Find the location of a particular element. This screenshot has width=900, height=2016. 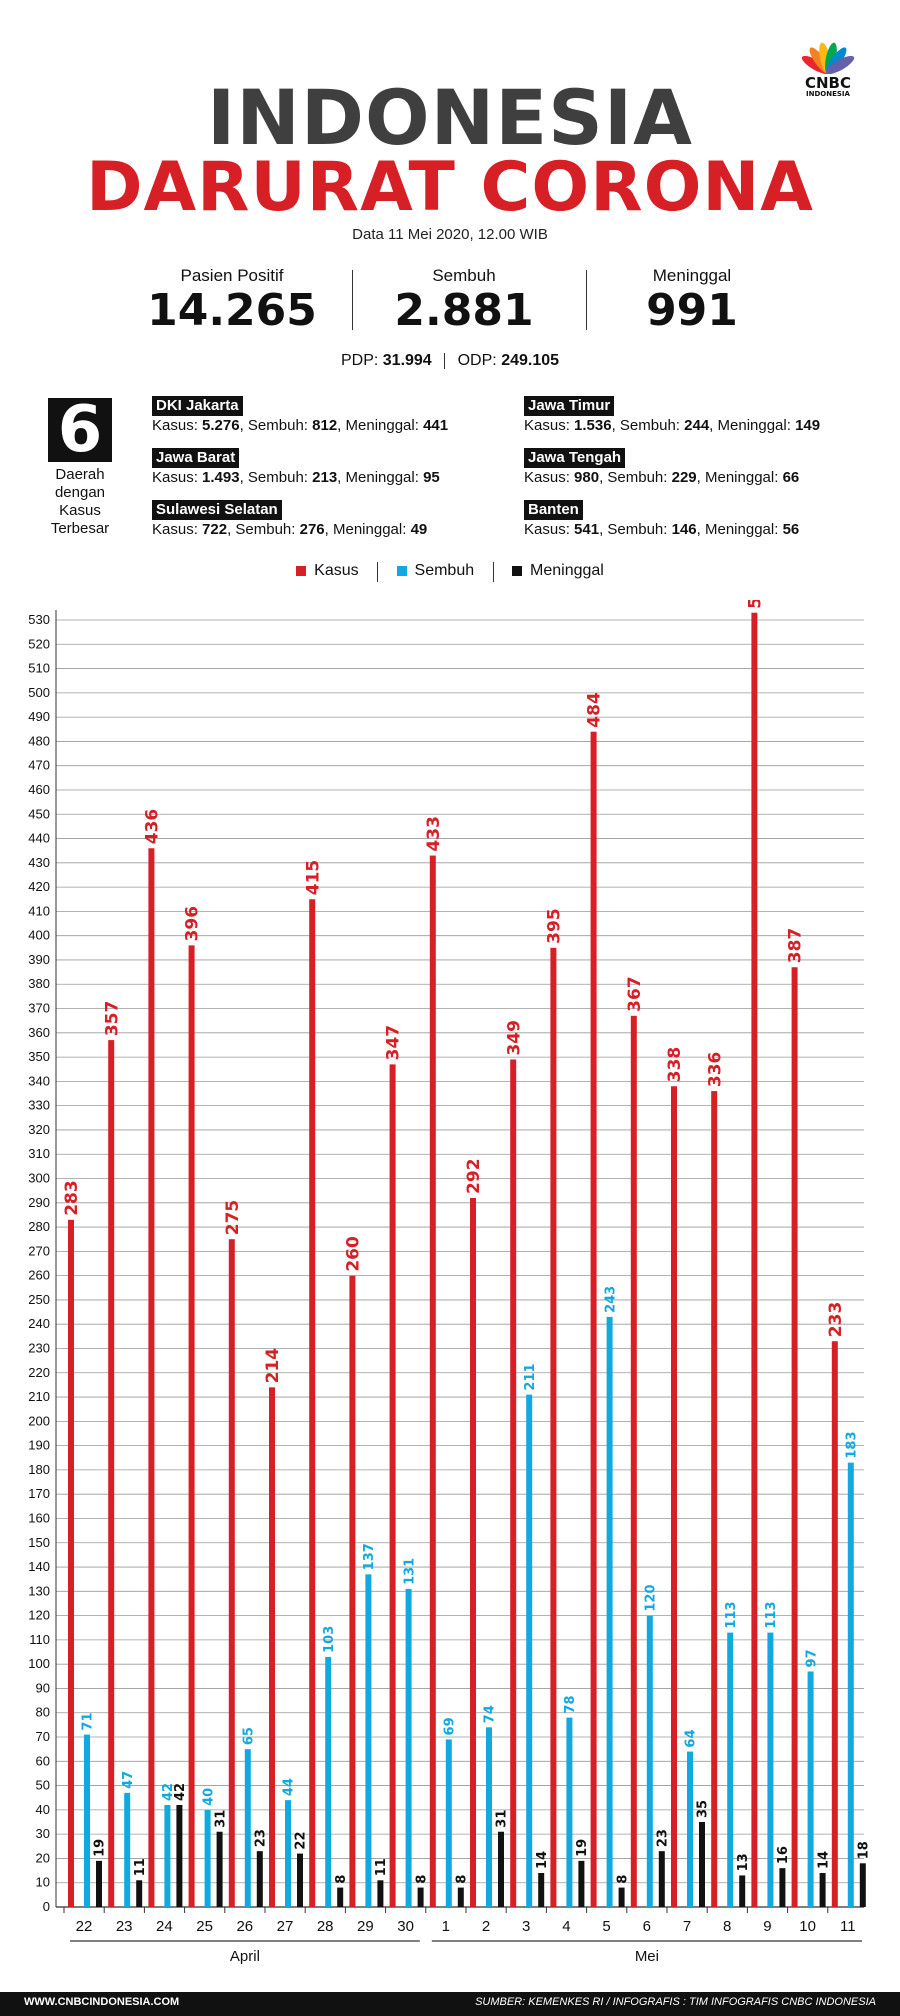

data-label-kasus: 484 is located at coordinates (595, 710).